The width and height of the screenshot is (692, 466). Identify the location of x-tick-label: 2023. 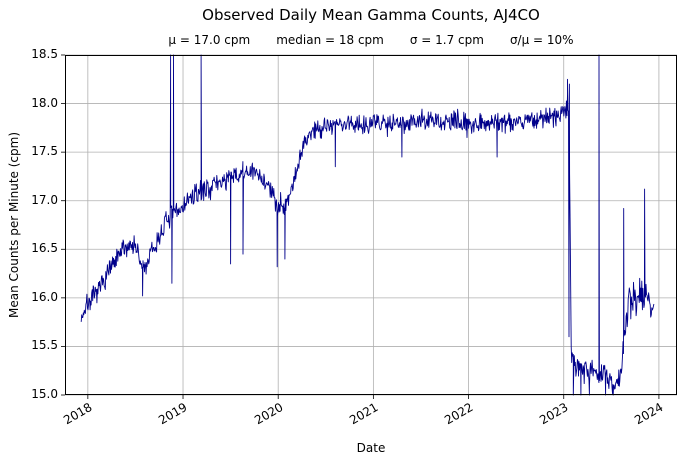
(554, 414).